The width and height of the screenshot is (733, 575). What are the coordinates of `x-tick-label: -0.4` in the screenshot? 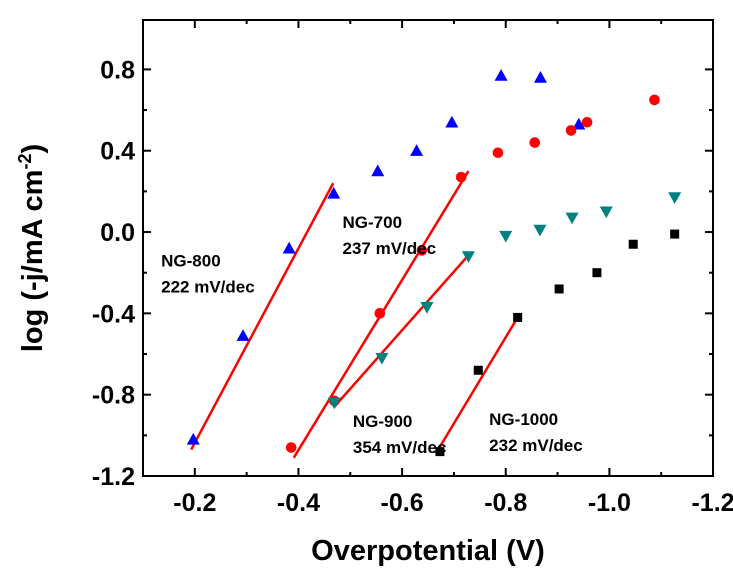 It's located at (298, 503).